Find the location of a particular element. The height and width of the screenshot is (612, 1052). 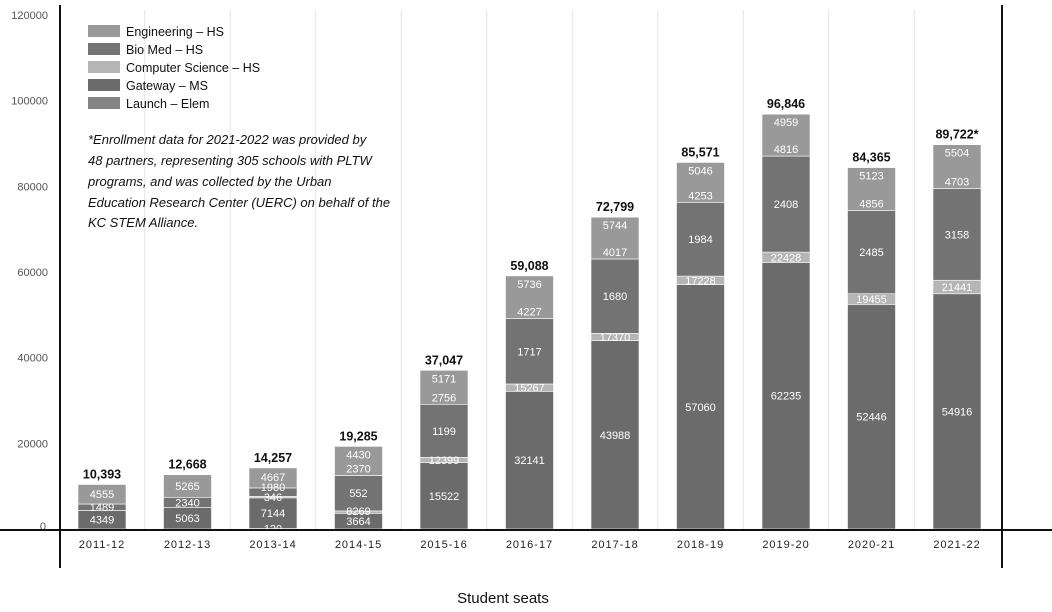

segment-value-label: 1717 is located at coordinates (529, 352).